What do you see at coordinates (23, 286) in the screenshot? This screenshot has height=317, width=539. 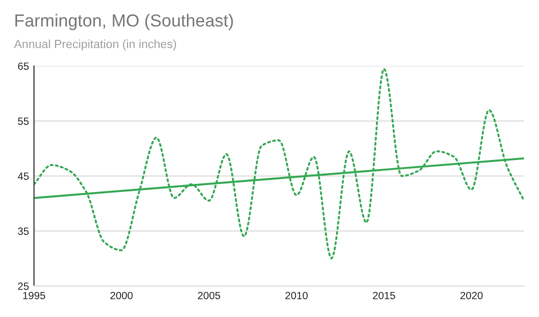 I see `y-tick-label: 25` at bounding box center [23, 286].